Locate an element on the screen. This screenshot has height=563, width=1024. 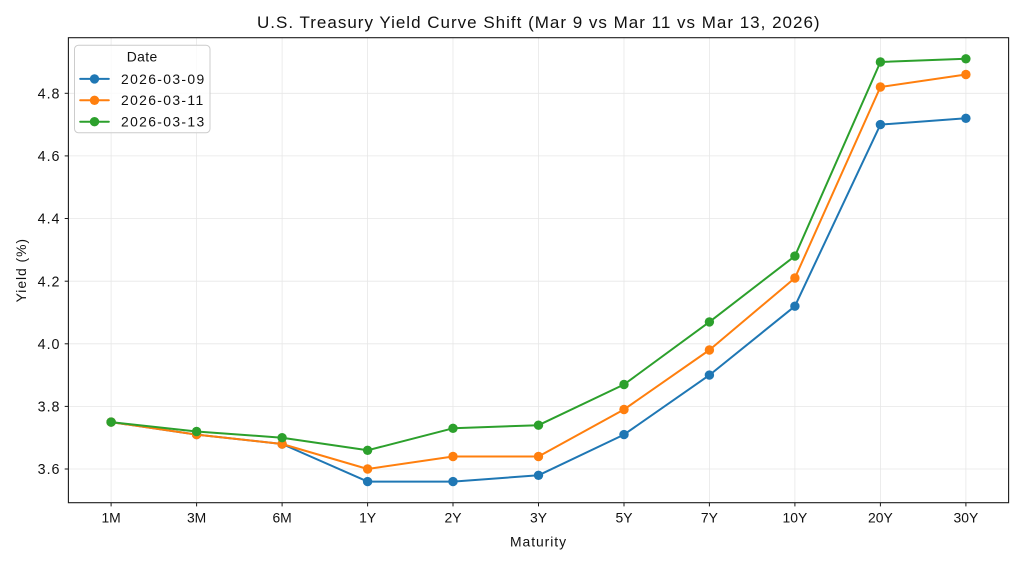
svg-text: Date is located at coordinates (142, 56).